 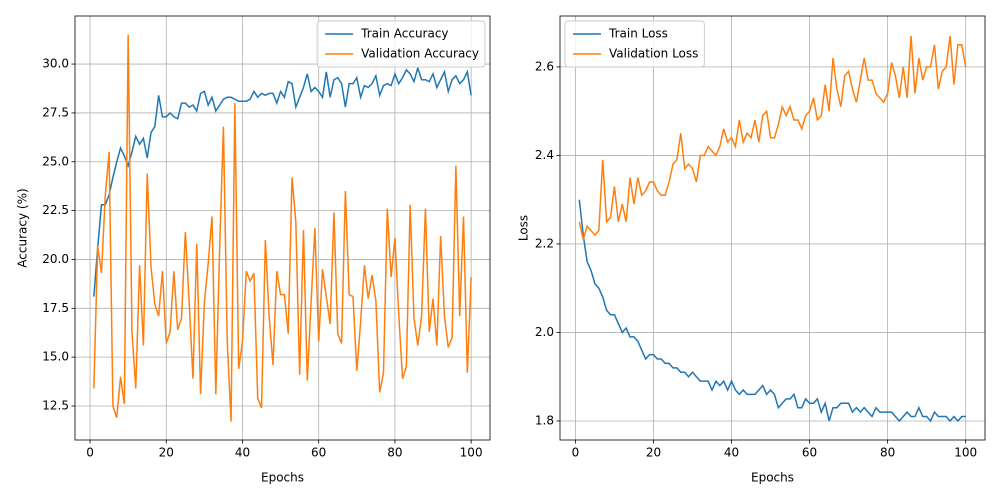 I want to click on y-tick-label: 12.5, so click(x=55, y=406).